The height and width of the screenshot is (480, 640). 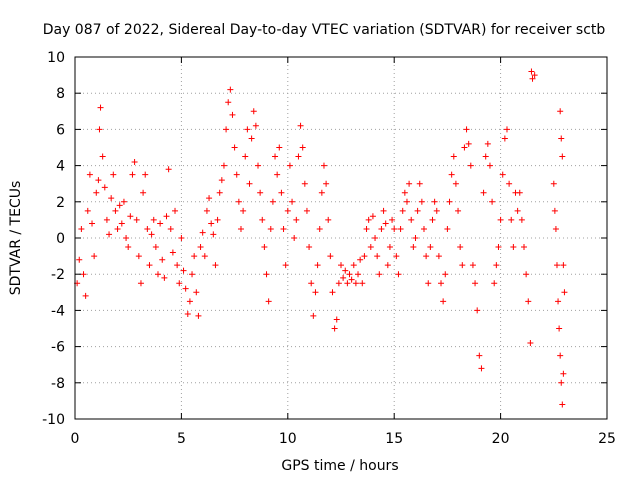 What do you see at coordinates (58, 275) in the screenshot?
I see `y-tick-label: -2` at bounding box center [58, 275].